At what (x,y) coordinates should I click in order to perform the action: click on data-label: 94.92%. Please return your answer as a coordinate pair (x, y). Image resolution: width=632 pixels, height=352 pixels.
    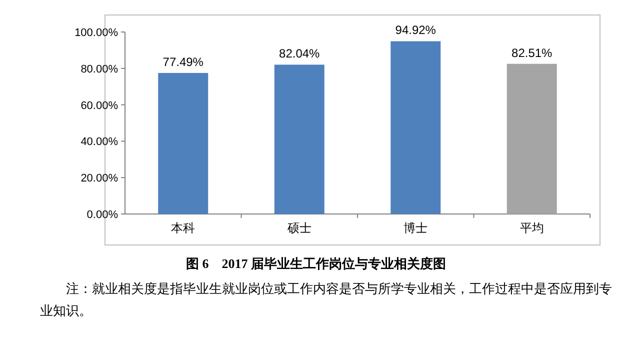
    Looking at the image, I should click on (415, 30).